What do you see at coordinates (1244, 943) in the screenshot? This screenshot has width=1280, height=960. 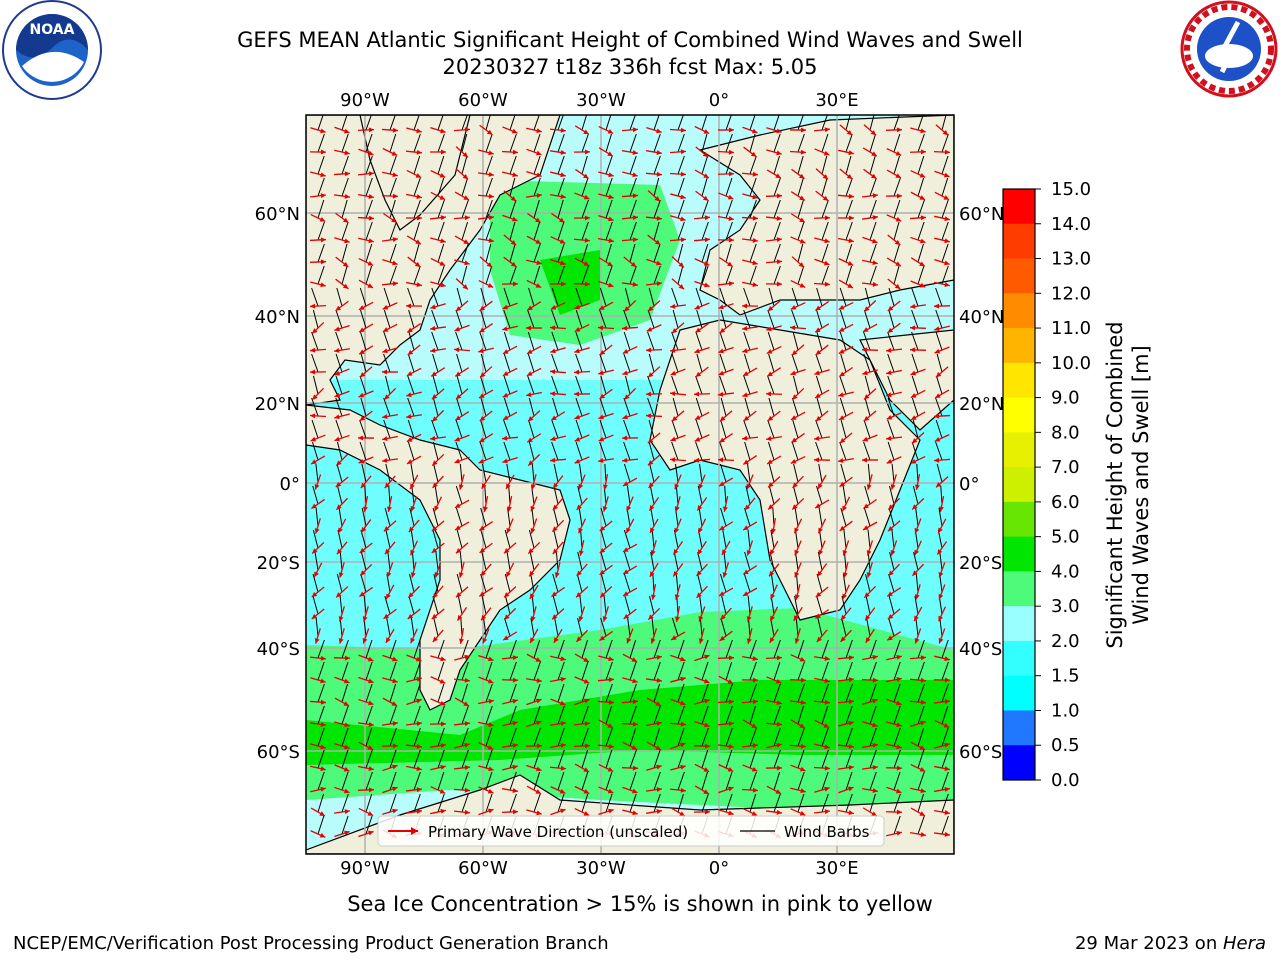 I see `footer-host: Hera` at bounding box center [1244, 943].